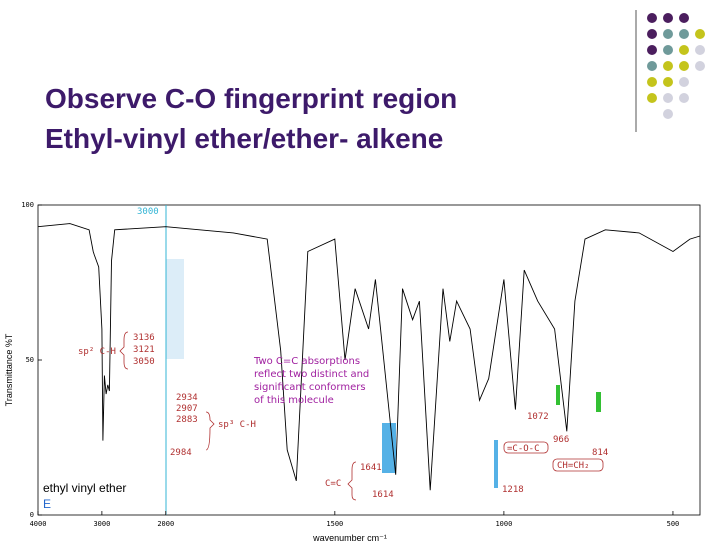  Describe the element at coordinates (237, 425) in the screenshot. I see `annotation: sp³ C-H` at that location.